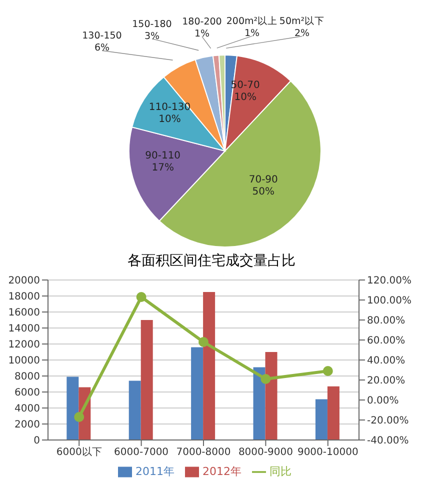 Image resolution: width=423 pixels, height=482 pixels. What do you see at coordinates (27, 409) in the screenshot?
I see `y-tick-label: 4000` at bounding box center [27, 409].